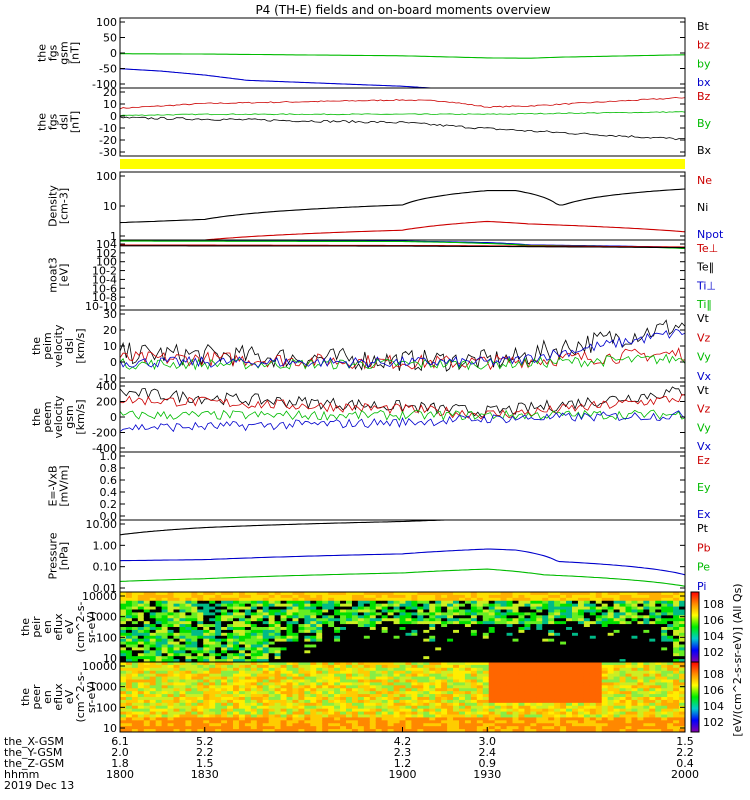 The width and height of the screenshot is (750, 800). What do you see at coordinates (704, 547) in the screenshot?
I see `legend-Pb: Pb` at bounding box center [704, 547].